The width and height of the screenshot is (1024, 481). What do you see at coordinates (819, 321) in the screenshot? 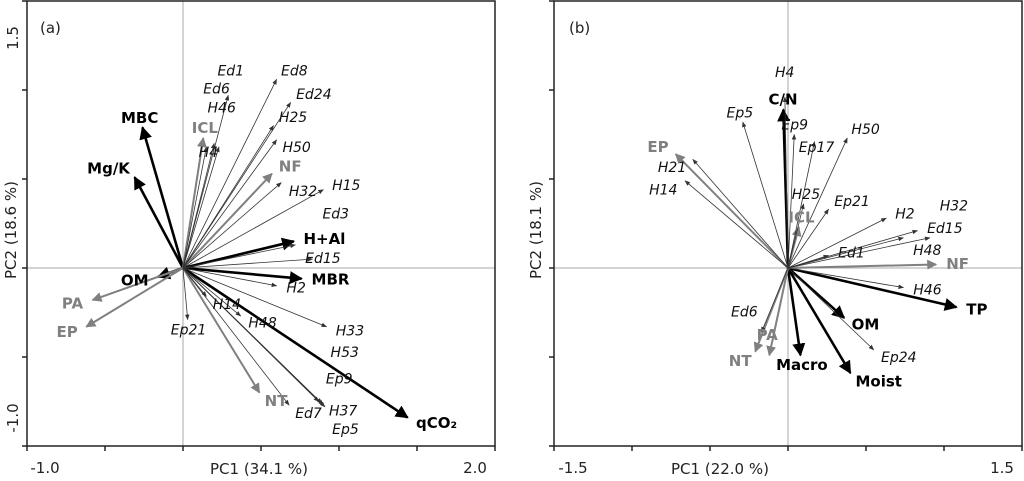
I see `vector-arrow-moist` at bounding box center [819, 321].